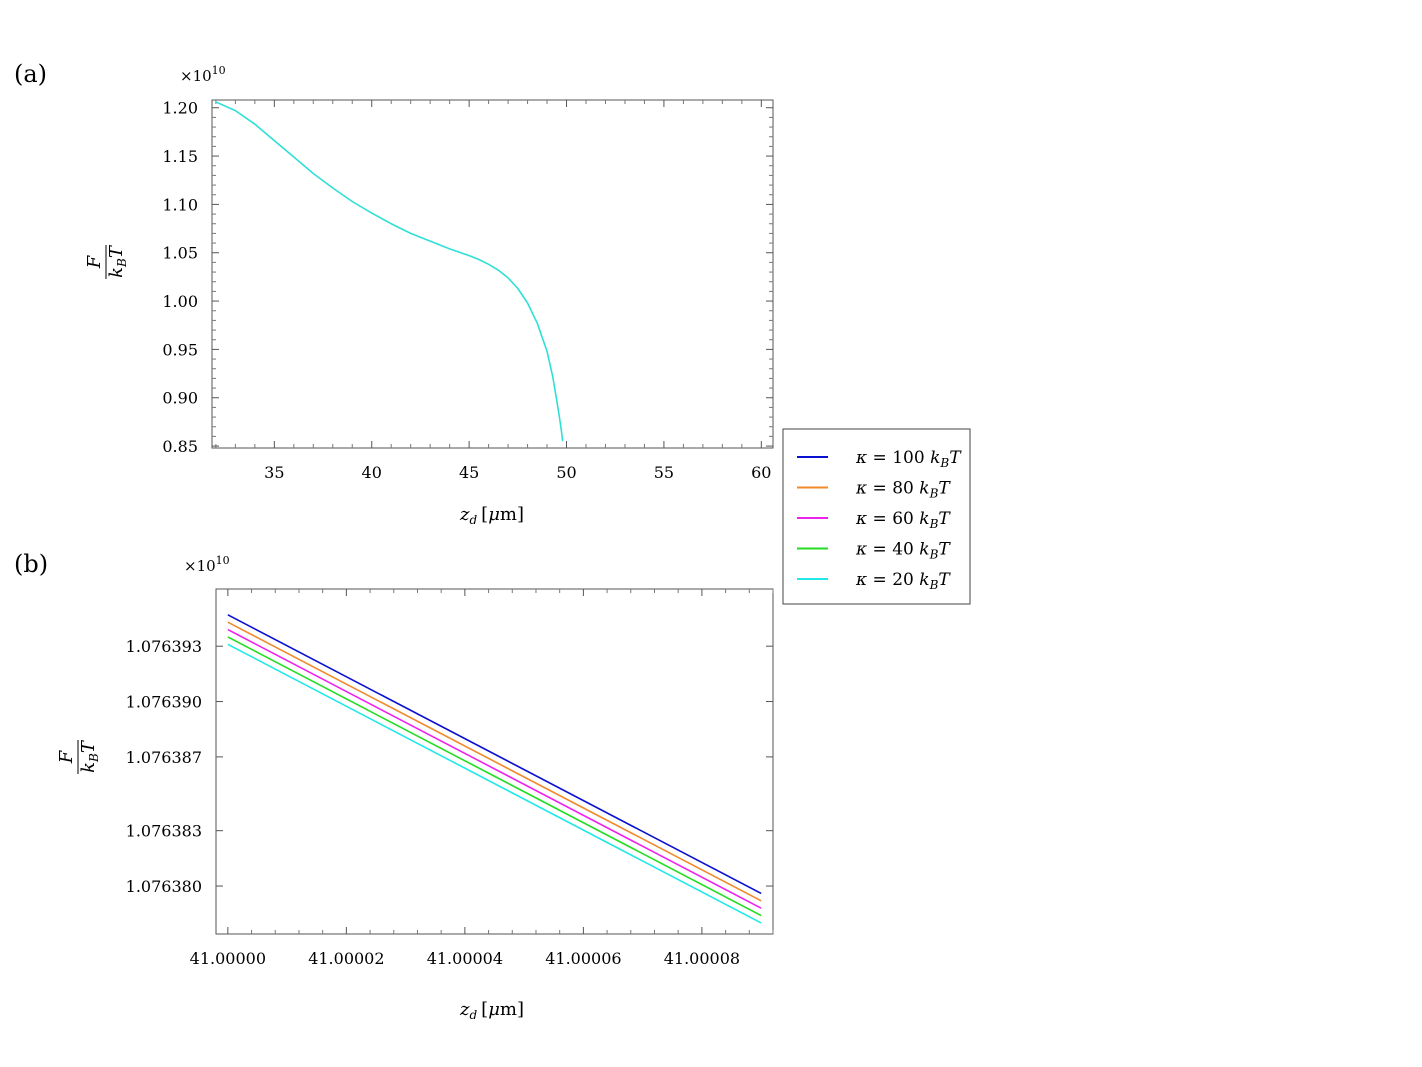 Image resolution: width=1422 pixels, height=1067 pixels. What do you see at coordinates (180, 204) in the screenshot?
I see `chart-a-ytick-label: 1.10` at bounding box center [180, 204].